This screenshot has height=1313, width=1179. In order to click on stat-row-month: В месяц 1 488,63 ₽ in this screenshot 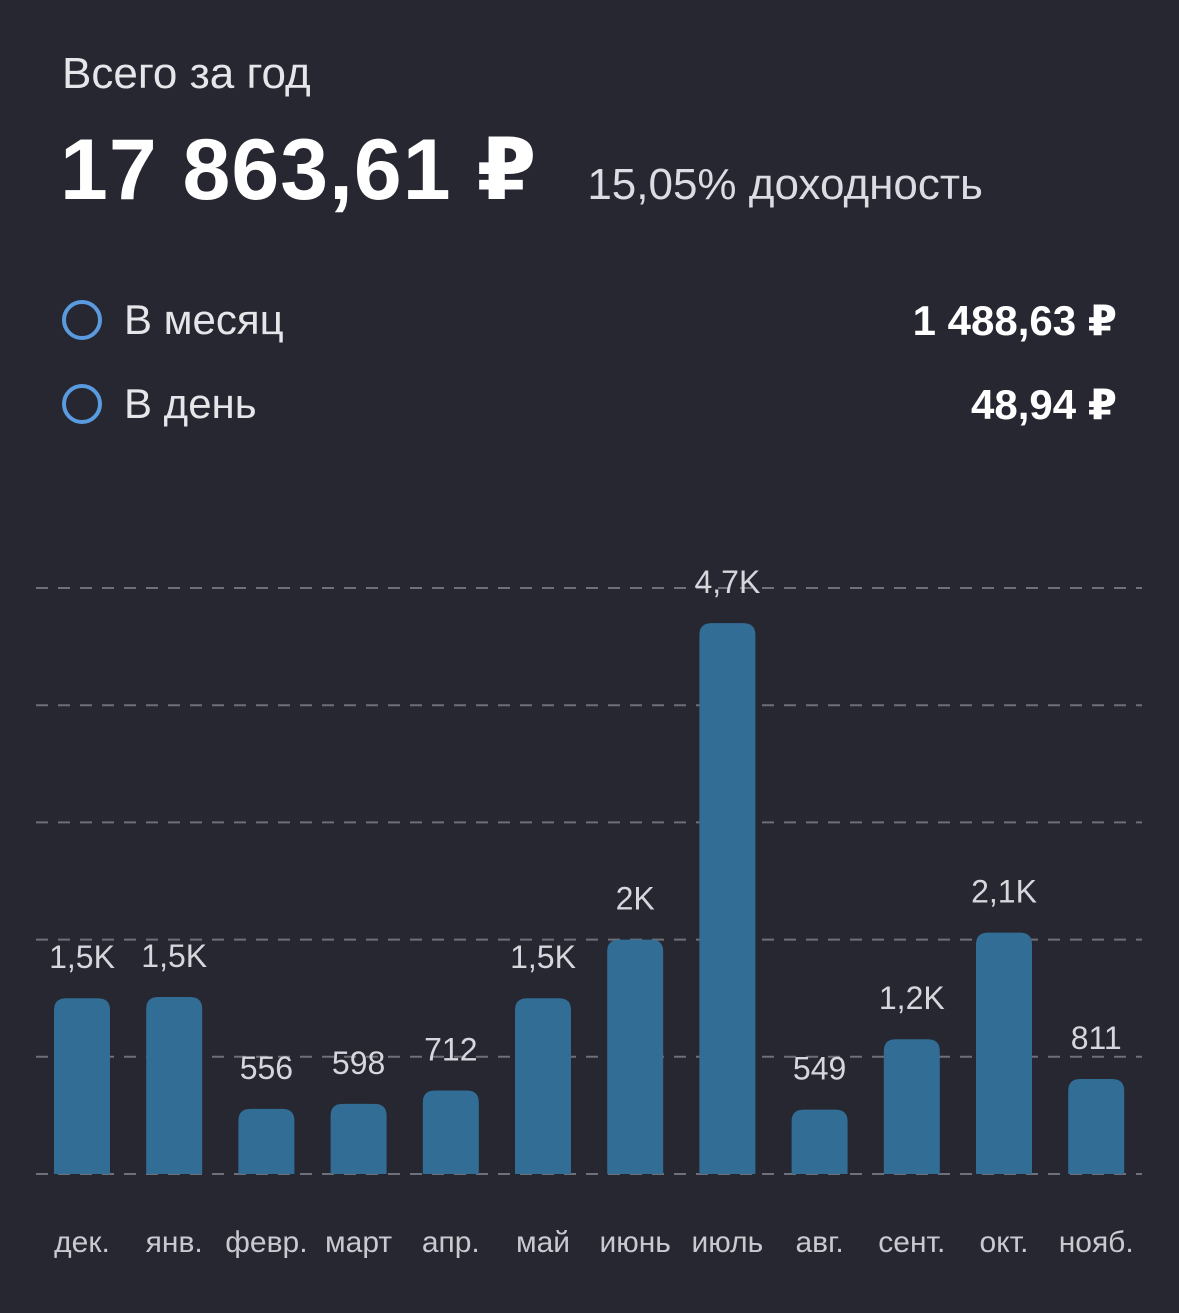, I will do `click(589, 320)`.